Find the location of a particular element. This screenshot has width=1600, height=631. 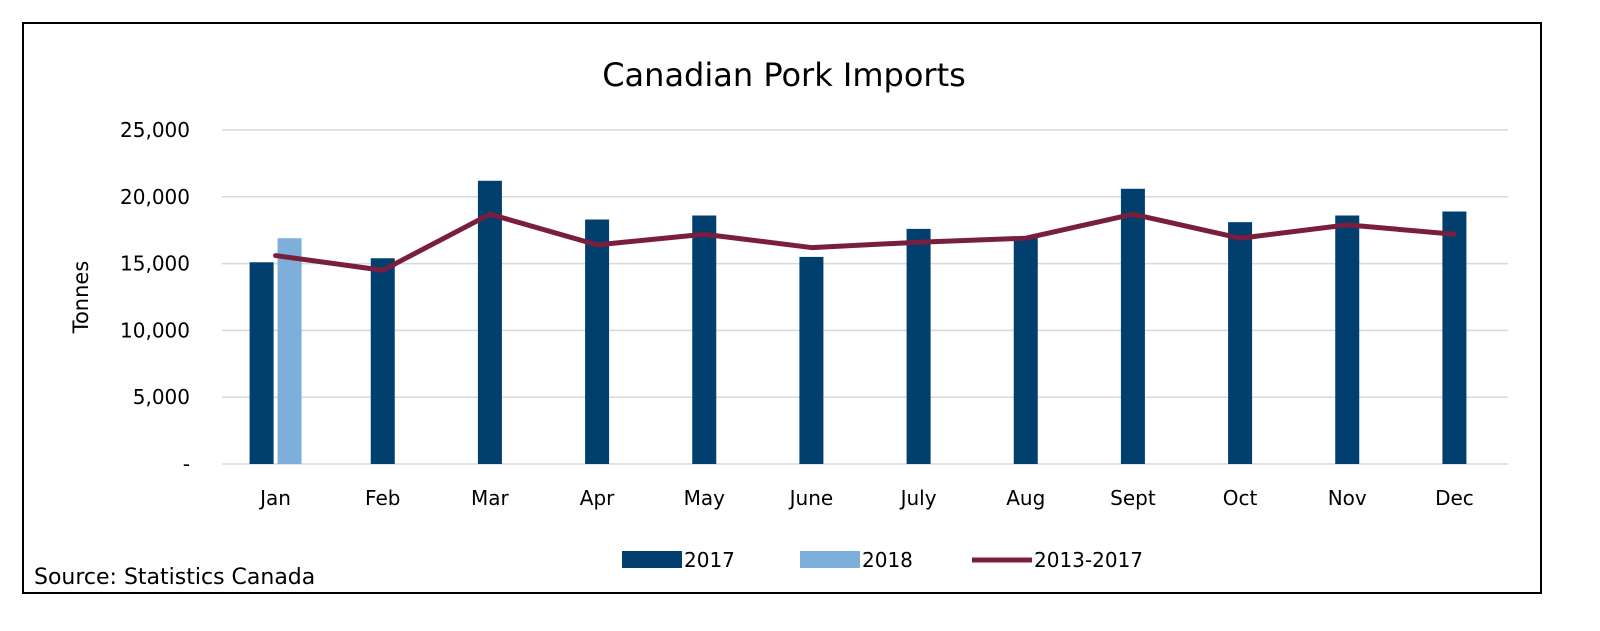

bar-2018-jan is located at coordinates (289, 351).